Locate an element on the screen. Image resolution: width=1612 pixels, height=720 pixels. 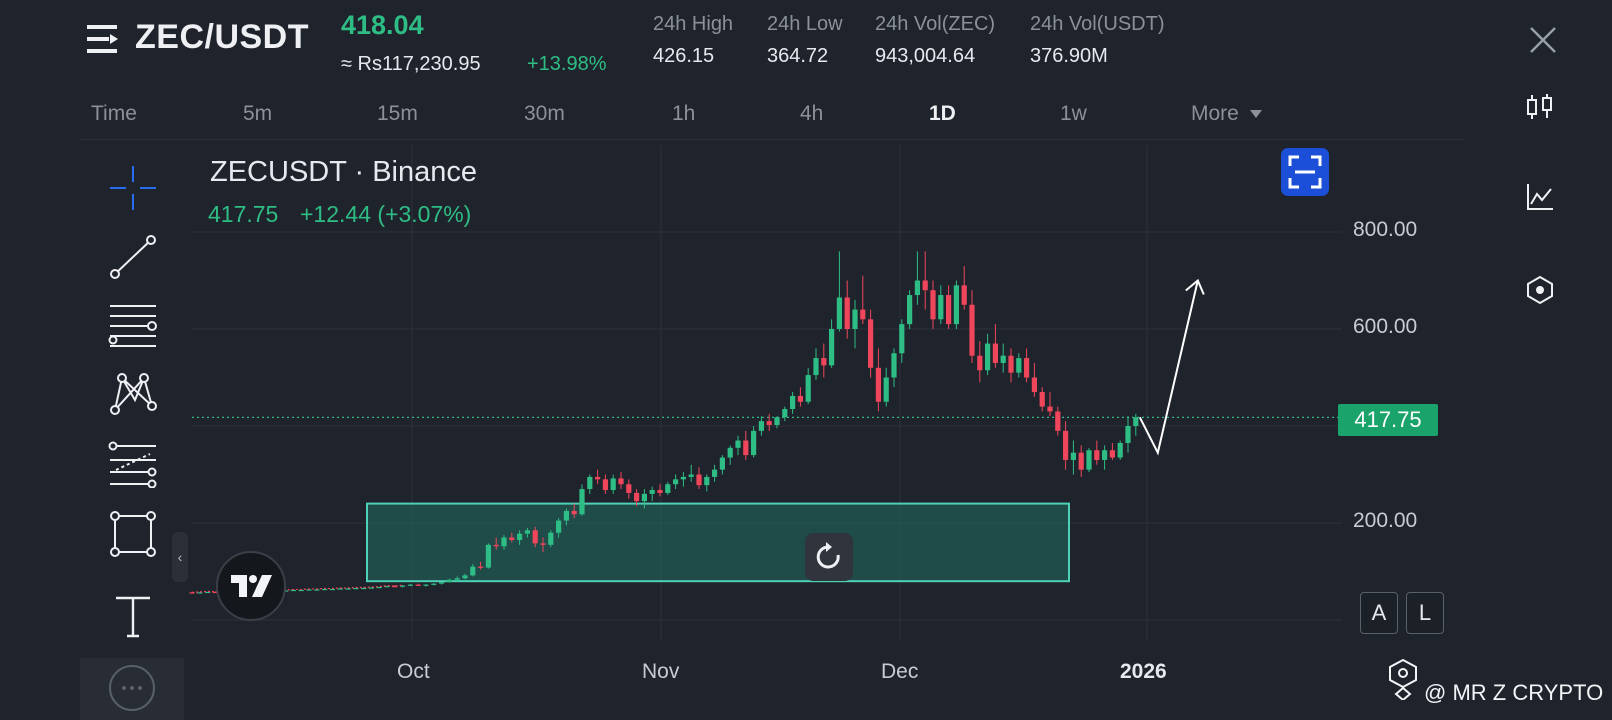
stat-value-24h-high: 426.15 is located at coordinates (684, 56).